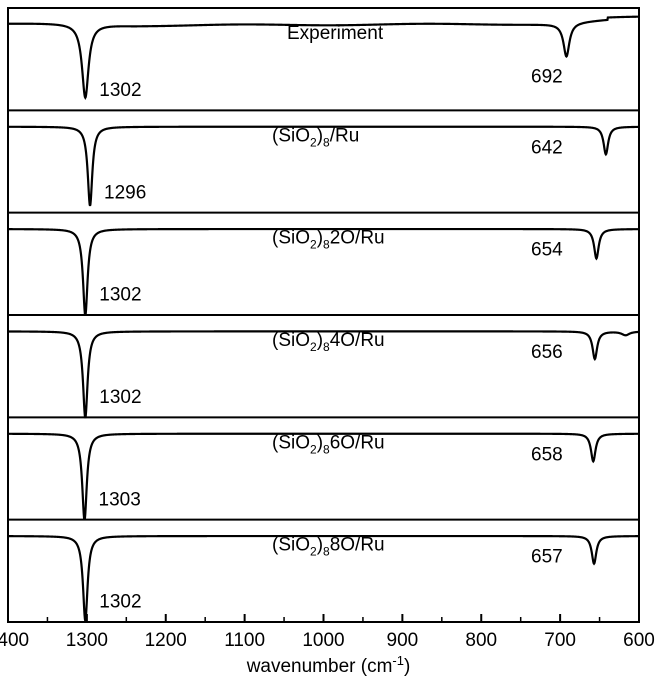  What do you see at coordinates (547, 77) in the screenshot?
I see `peak-label: 692` at bounding box center [547, 77].